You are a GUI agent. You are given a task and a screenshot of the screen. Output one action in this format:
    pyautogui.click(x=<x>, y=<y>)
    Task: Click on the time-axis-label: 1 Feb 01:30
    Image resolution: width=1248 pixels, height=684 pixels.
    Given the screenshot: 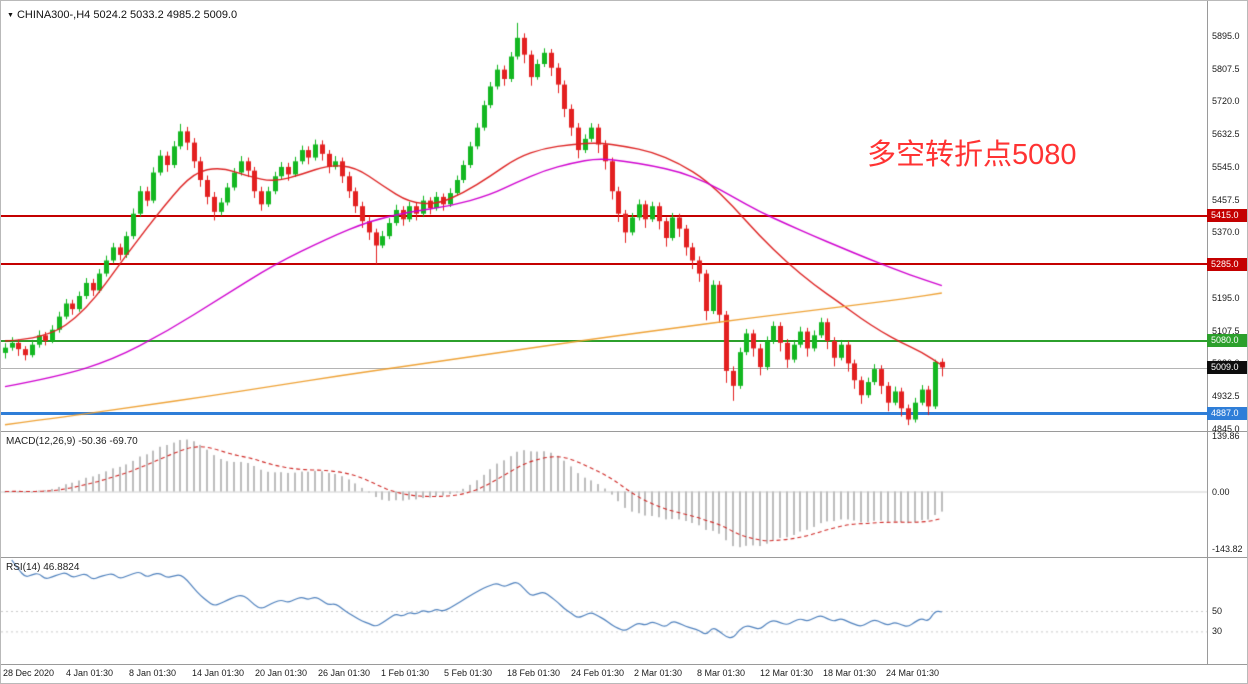 What is the action you would take?
    pyautogui.click(x=405, y=673)
    